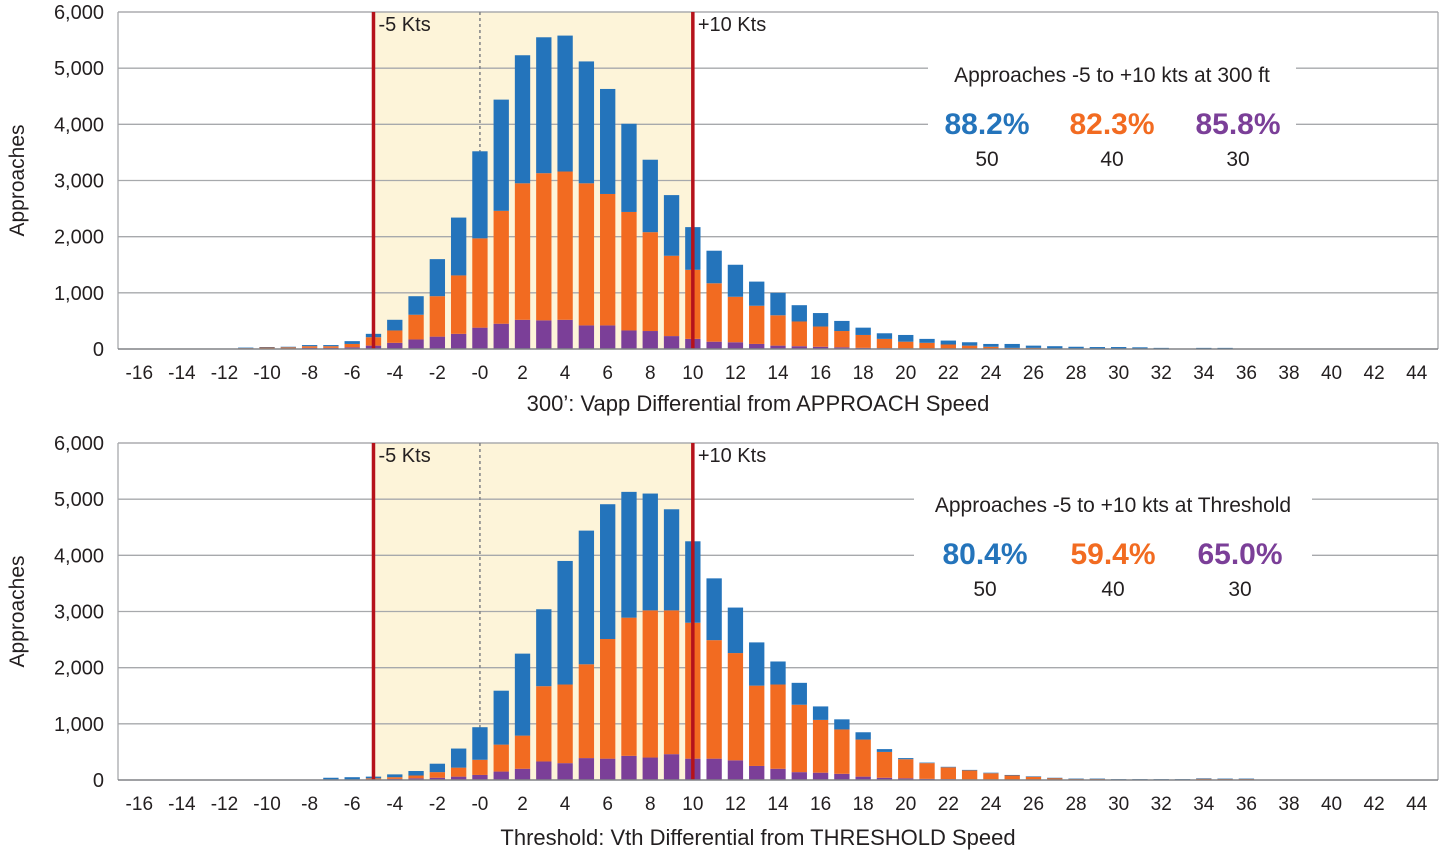 Image resolution: width=1449 pixels, height=860 pixels. What do you see at coordinates (820, 776) in the screenshot?
I see `bar-series-30-x16` at bounding box center [820, 776].